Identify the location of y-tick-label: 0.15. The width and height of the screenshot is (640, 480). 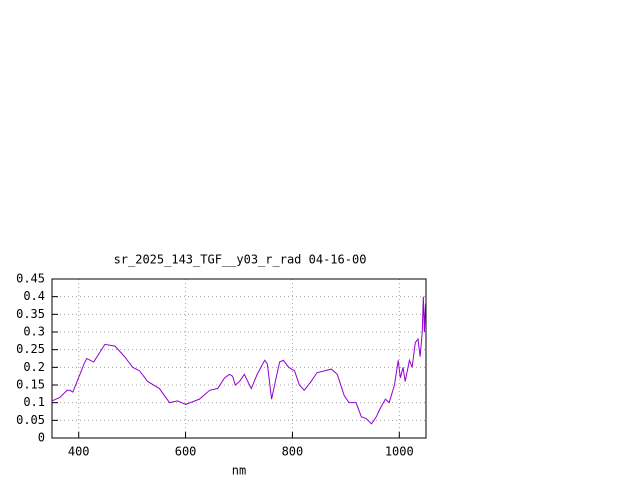
(30, 385).